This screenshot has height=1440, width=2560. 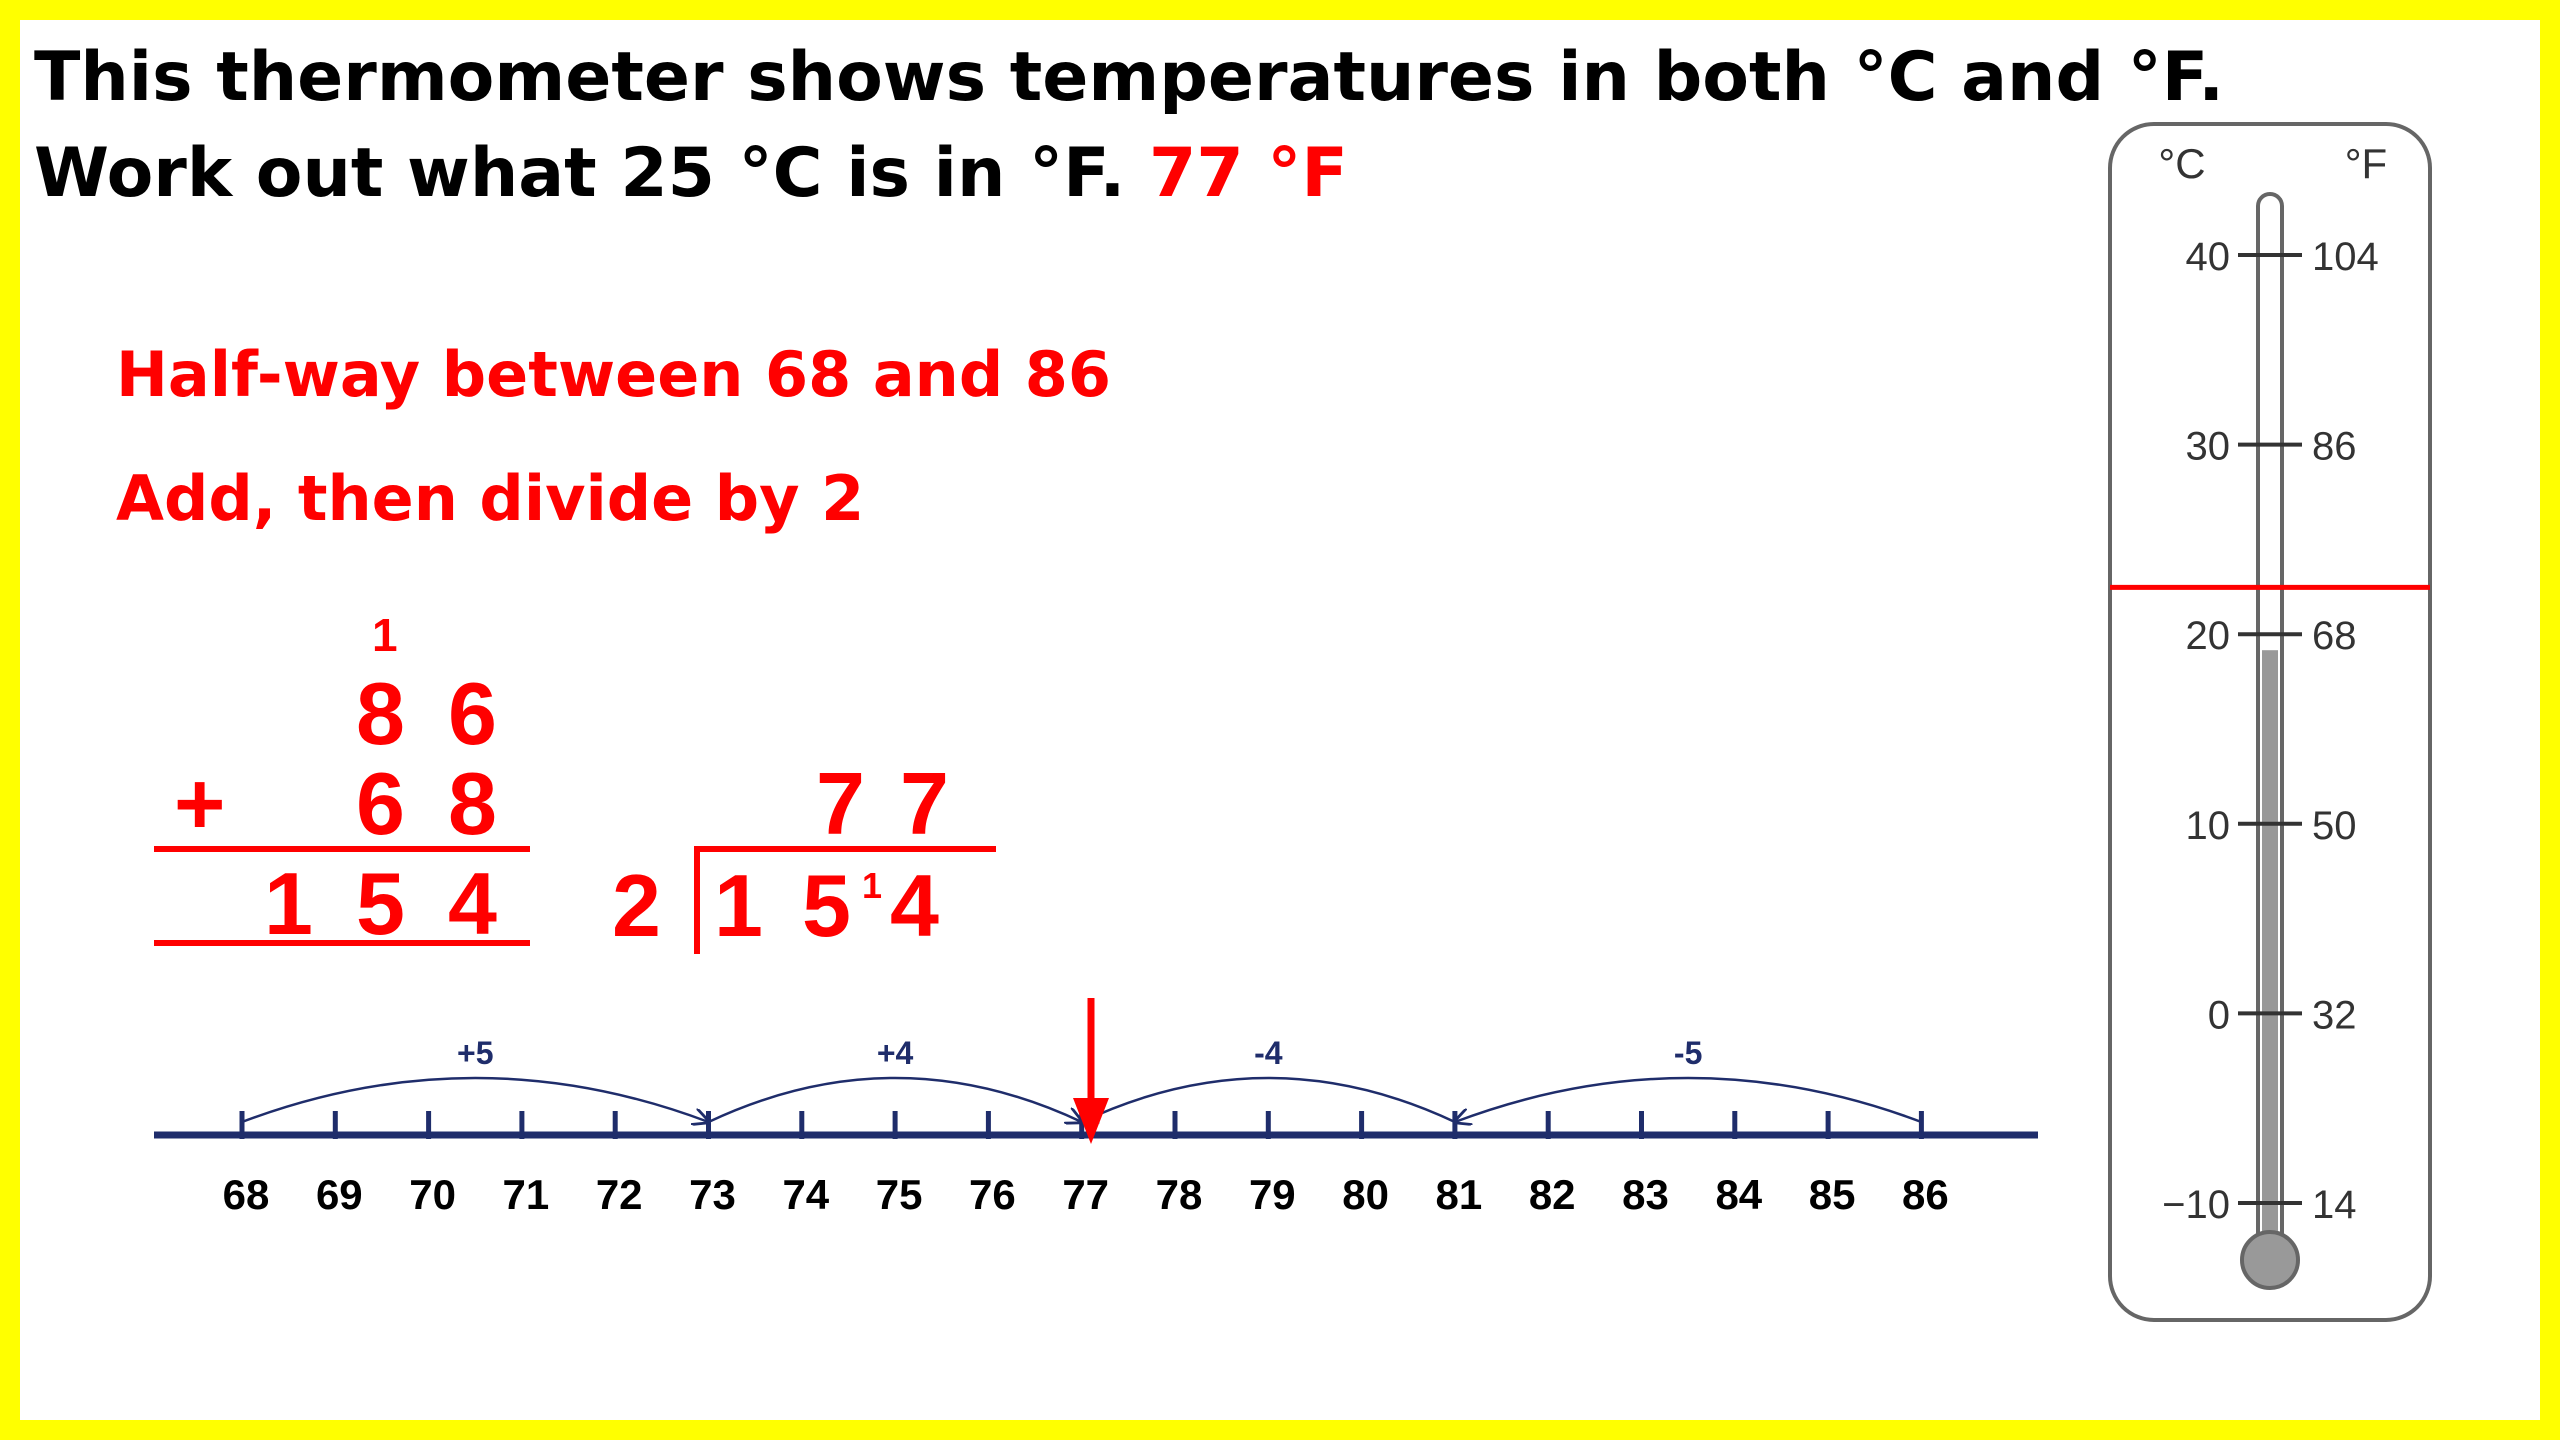 I want to click on celsius-label: 20, so click(x=2208, y=636).